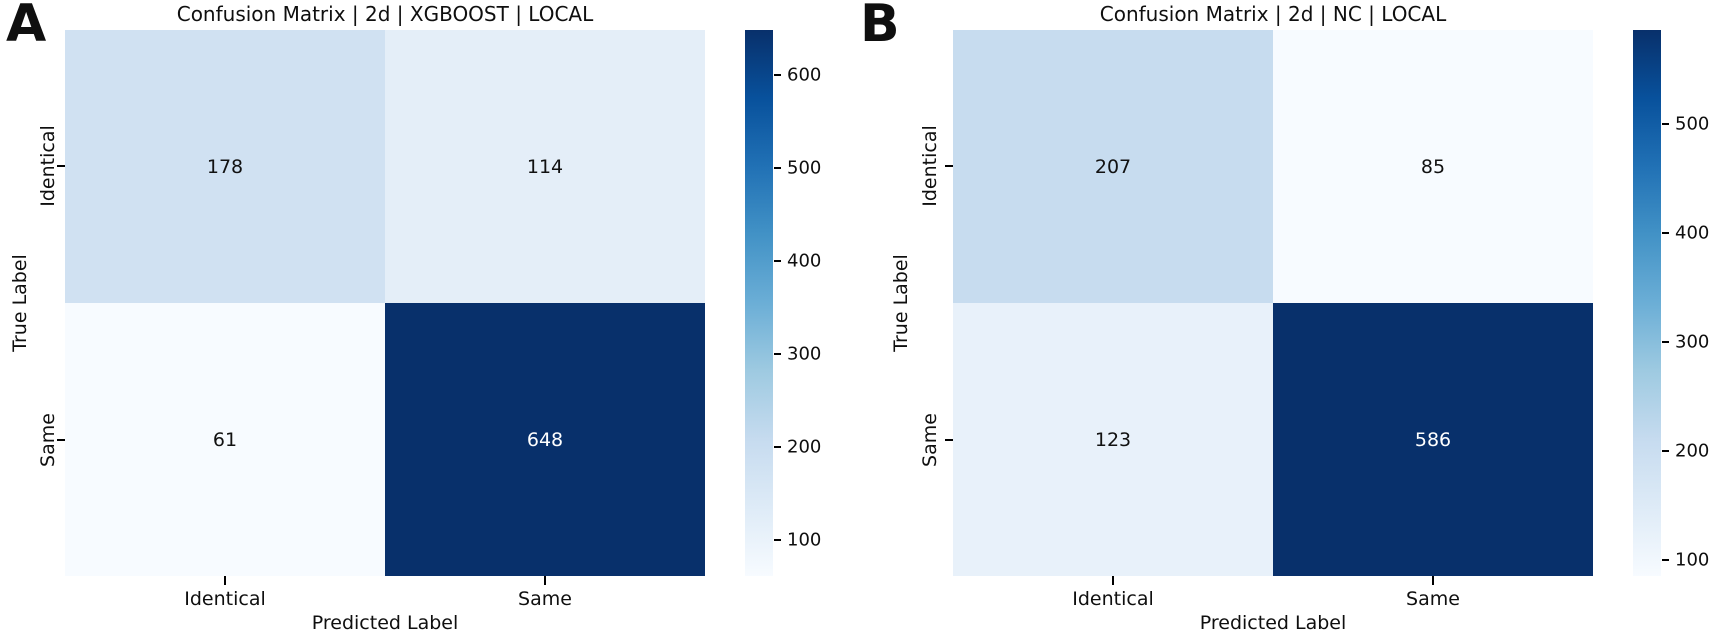 The width and height of the screenshot is (1713, 636). I want to click on heatmap-cell-b-r0c1: 85, so click(1433, 166).